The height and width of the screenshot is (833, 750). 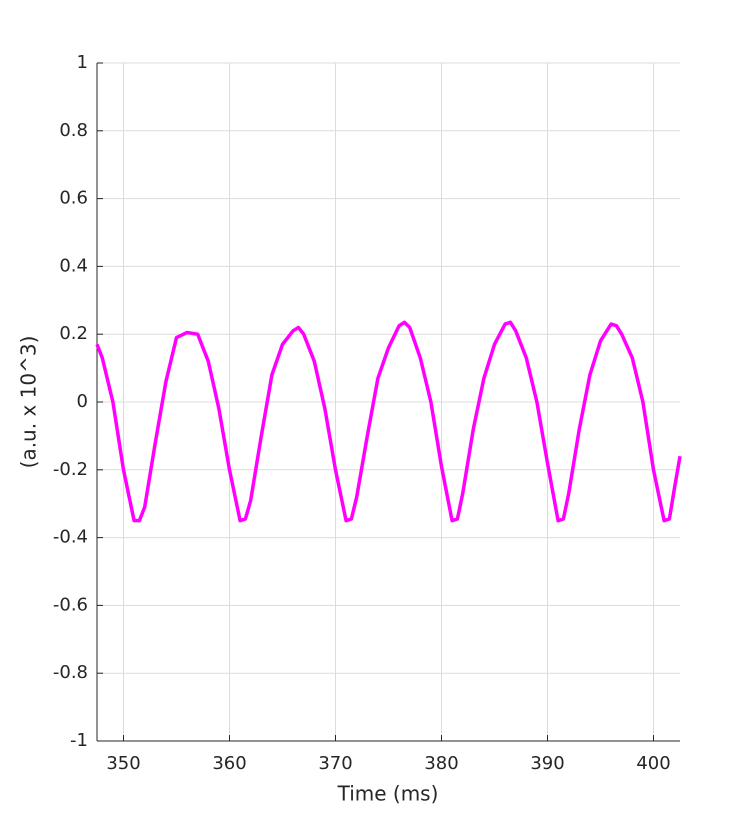 What do you see at coordinates (70, 469) in the screenshot?
I see `y-tick-label: -0.2` at bounding box center [70, 469].